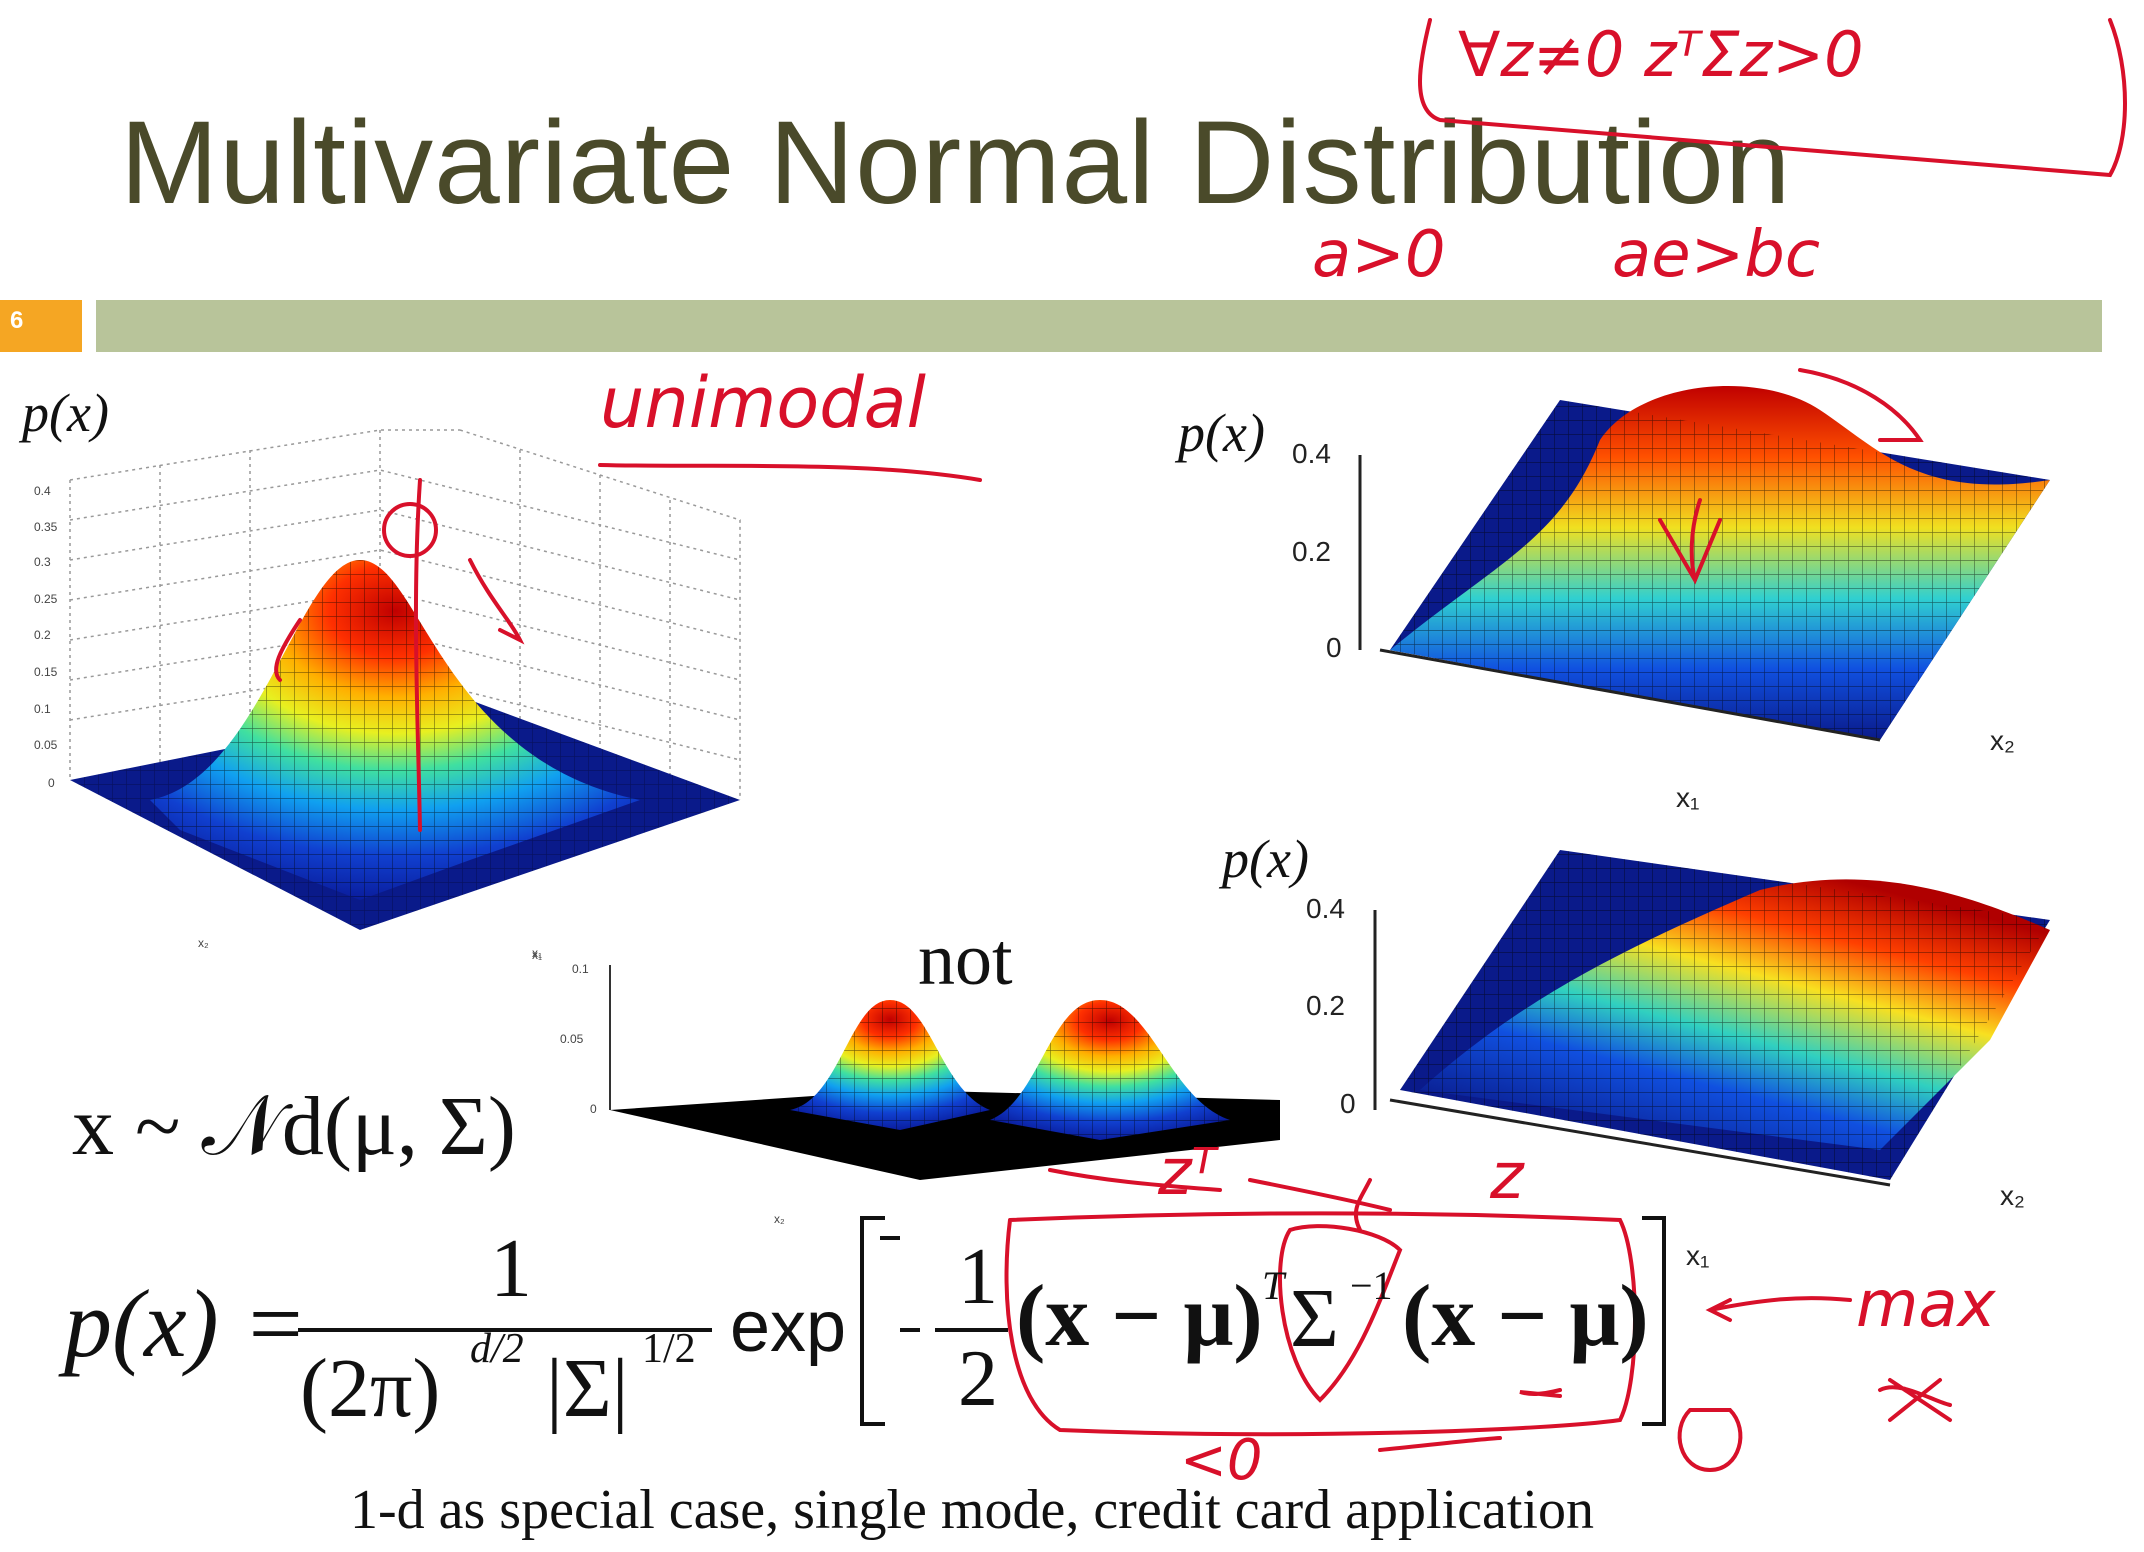 This screenshot has width=2144, height=1552. Describe the element at coordinates (42, 491) in the screenshot. I see `tl-tick-0: 0.4` at that location.